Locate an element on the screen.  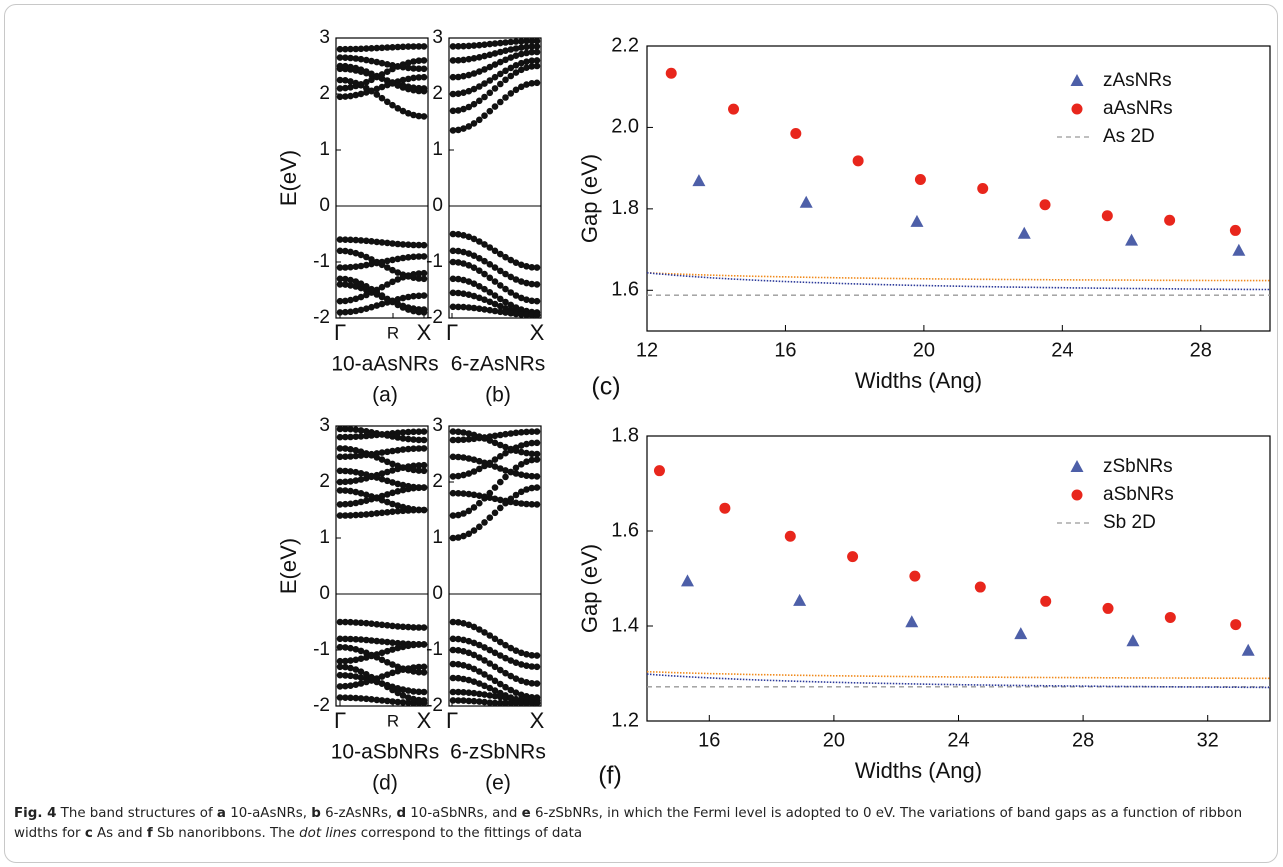
panel-name: 6-zAsNRs is located at coordinates (498, 364).